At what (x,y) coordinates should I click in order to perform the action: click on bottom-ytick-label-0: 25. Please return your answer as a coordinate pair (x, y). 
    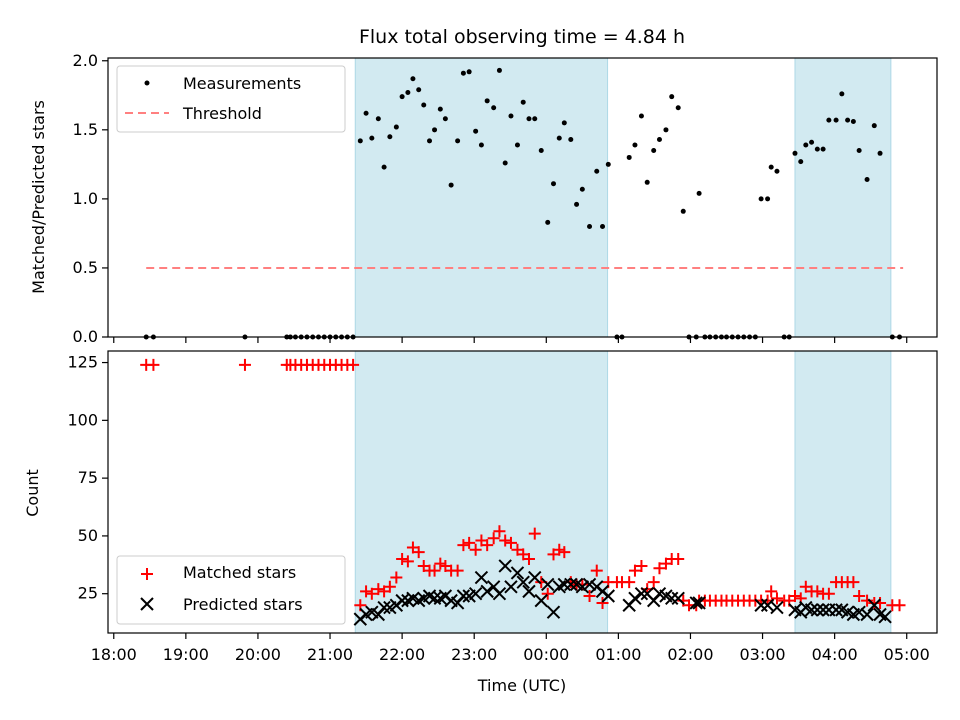
    Looking at the image, I should click on (88, 593).